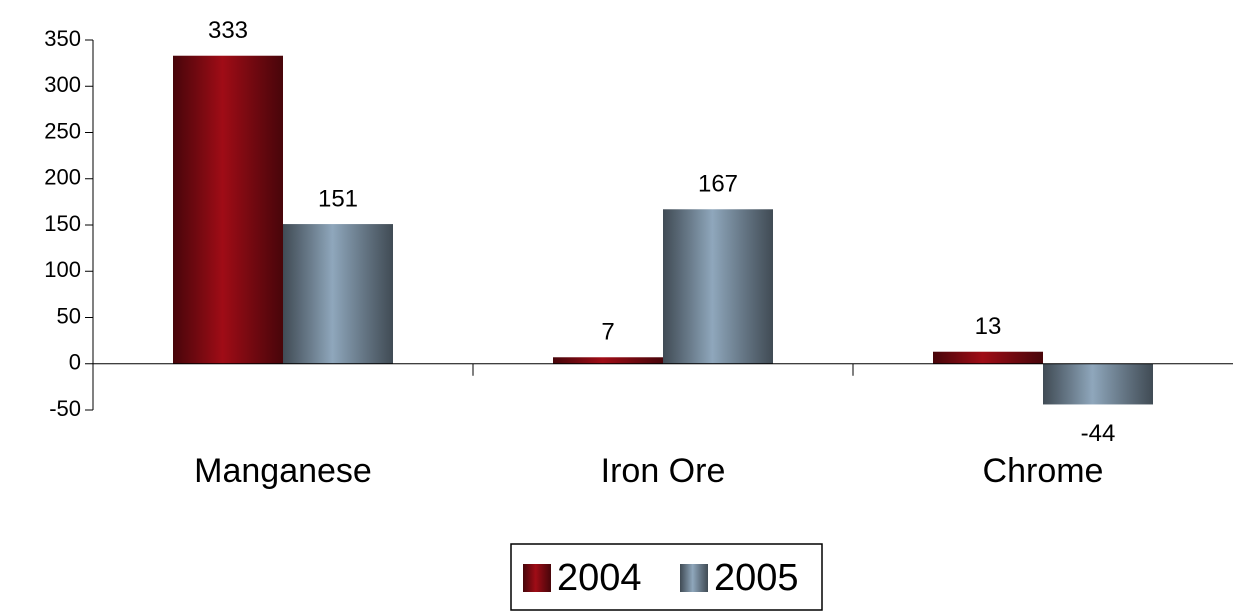 The height and width of the screenshot is (611, 1233). I want to click on y-tick-label: 250, so click(62, 130).